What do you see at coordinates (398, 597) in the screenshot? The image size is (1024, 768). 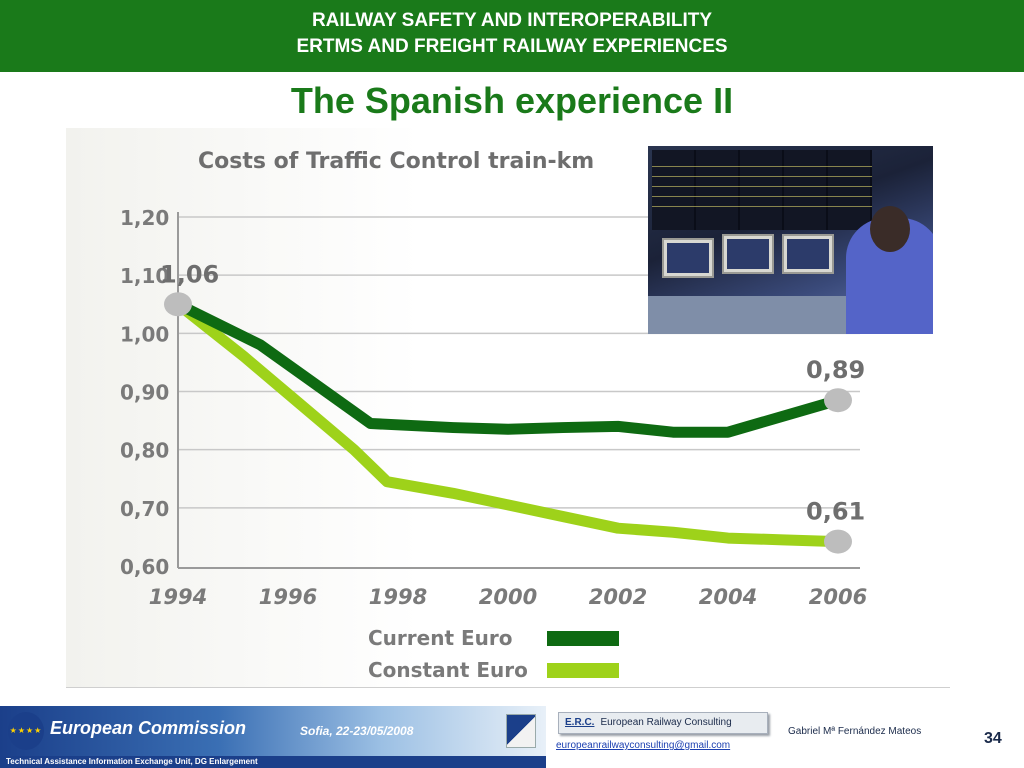 I see `x-tick-label: 1998` at bounding box center [398, 597].